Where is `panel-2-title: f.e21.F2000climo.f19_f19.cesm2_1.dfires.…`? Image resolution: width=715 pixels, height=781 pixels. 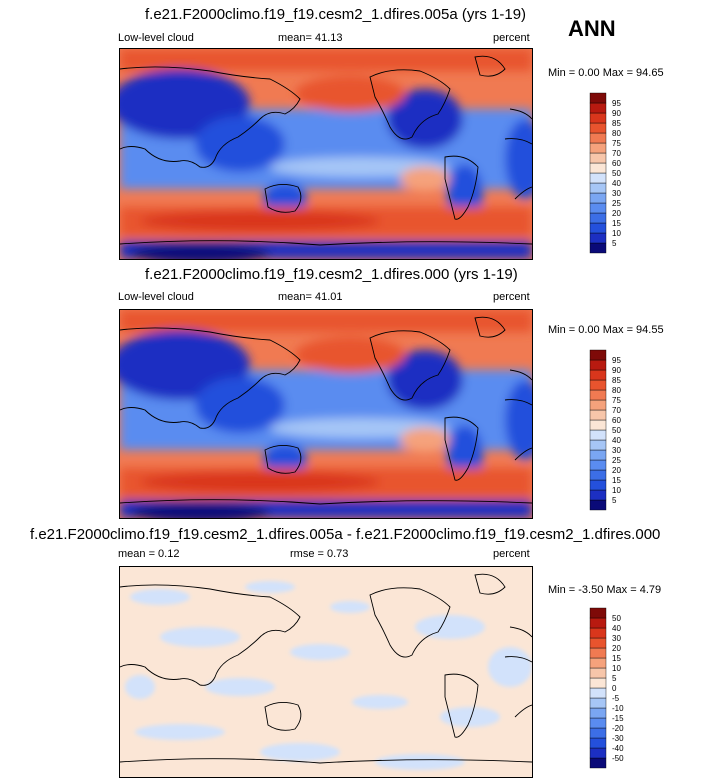
panel-2-title: f.e21.F2000climo.f19_f19.cesm2_1.dfires.… is located at coordinates (331, 274).